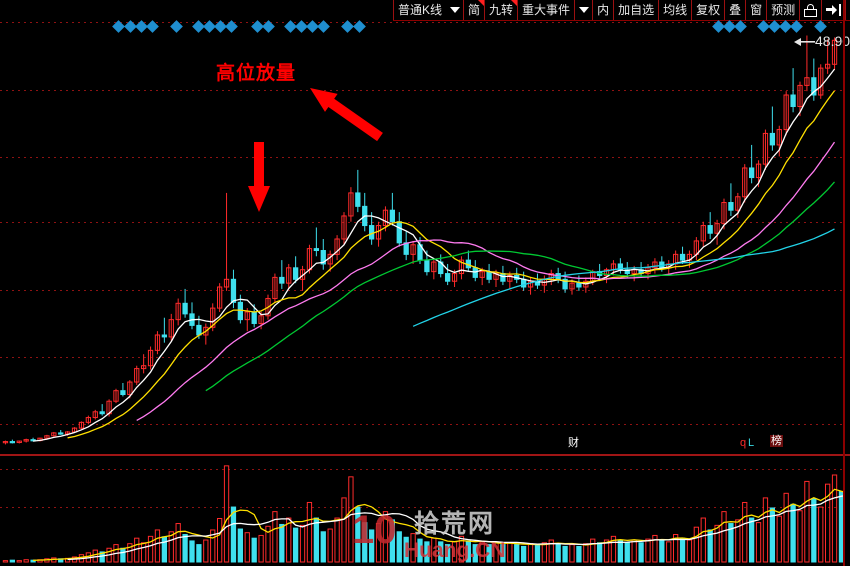 This screenshot has width=850, height=566. I want to click on lock-icon, so click(811, 10).